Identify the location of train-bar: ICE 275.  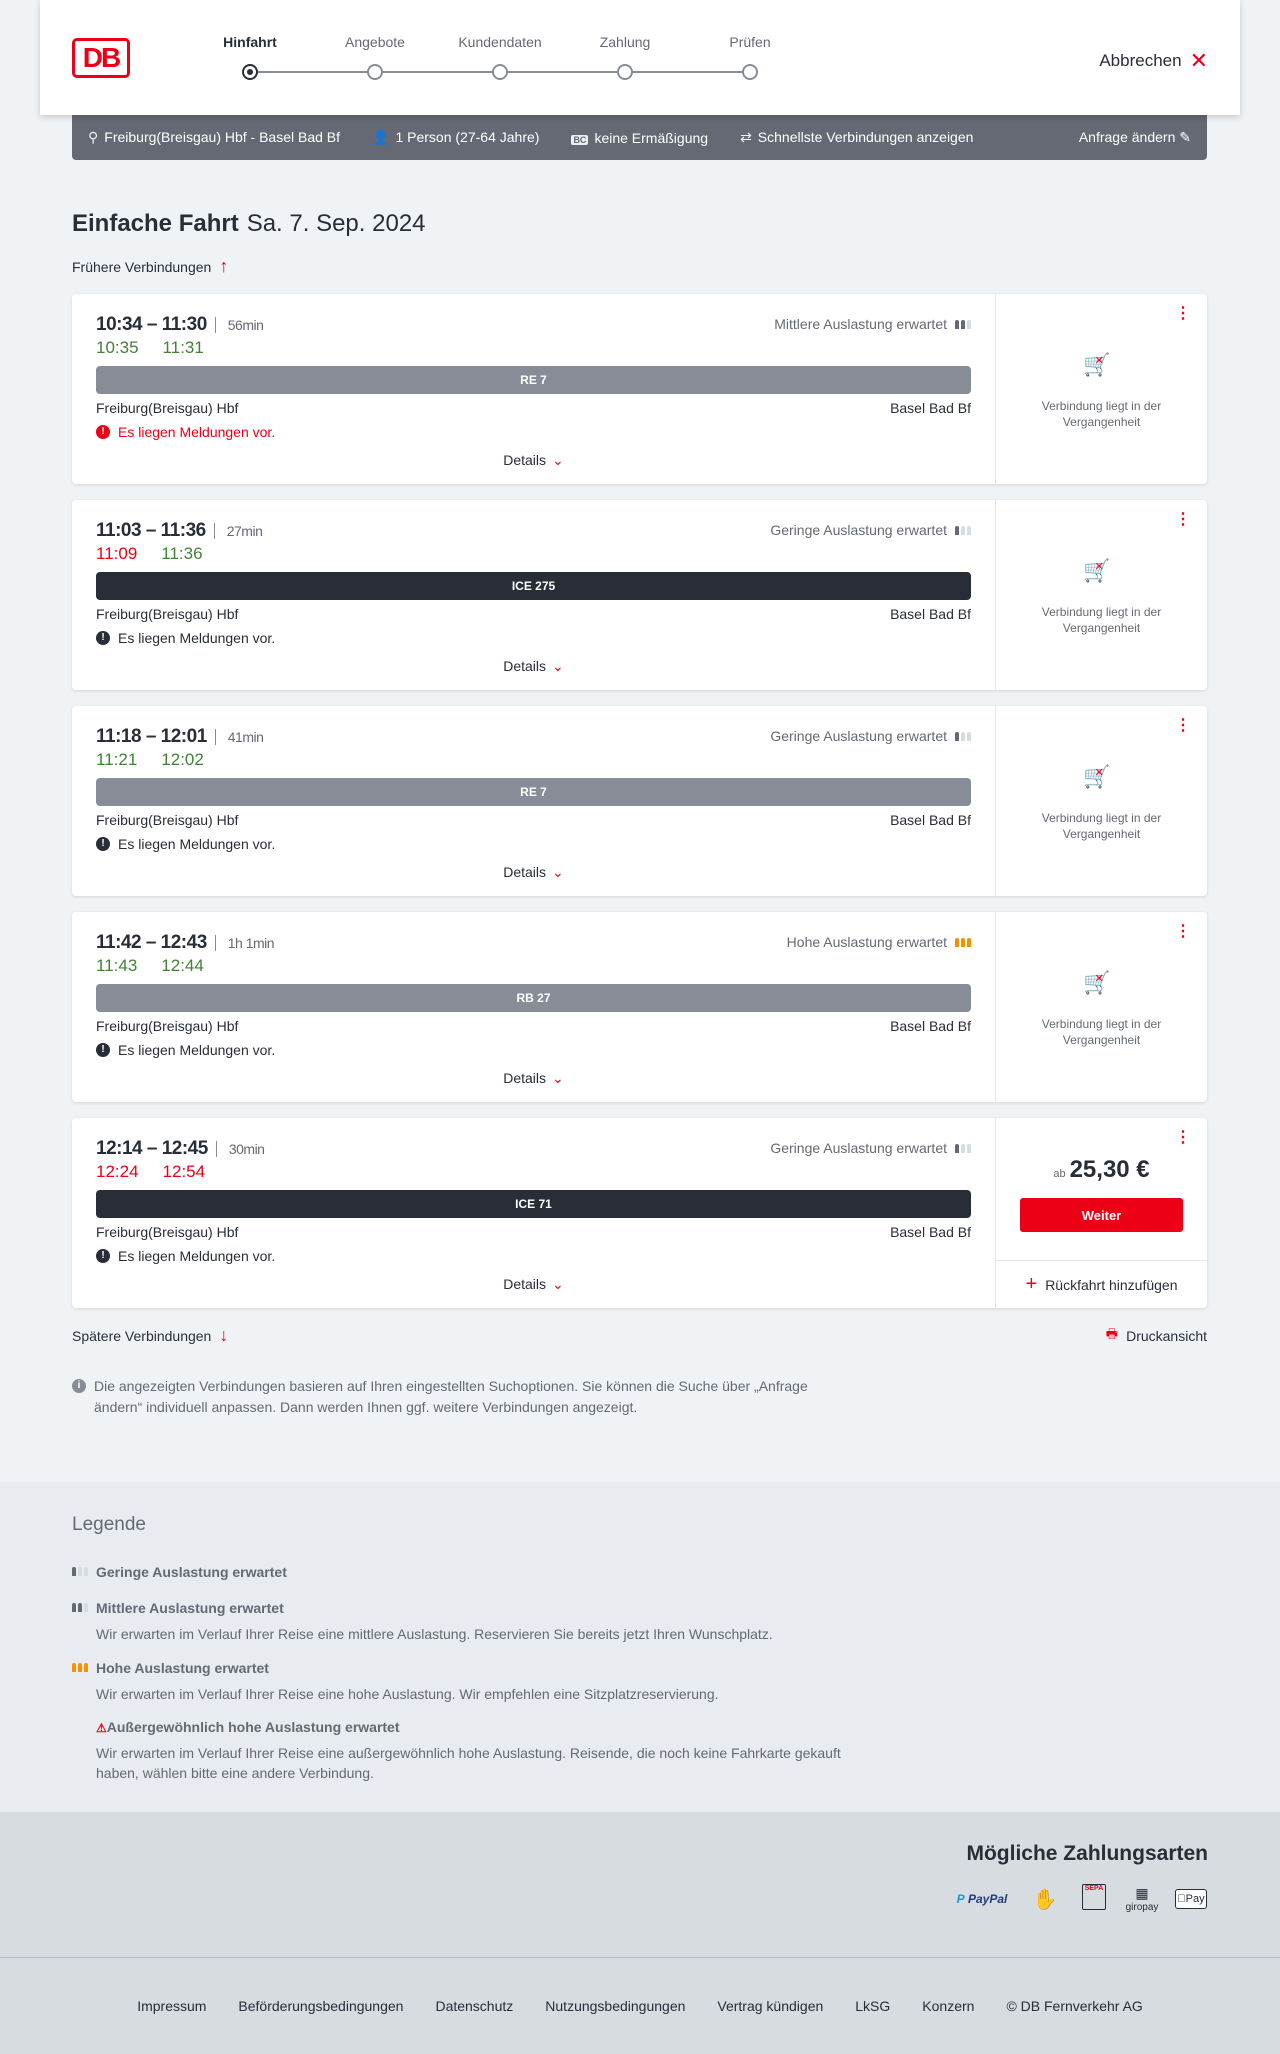
(533, 586).